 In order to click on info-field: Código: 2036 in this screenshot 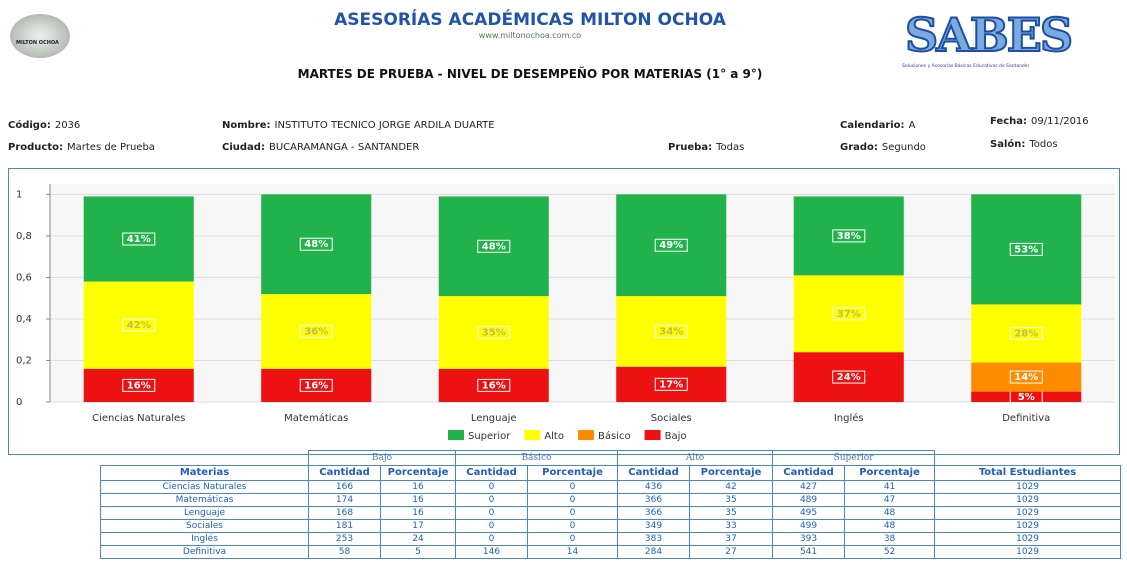, I will do `click(44, 125)`.